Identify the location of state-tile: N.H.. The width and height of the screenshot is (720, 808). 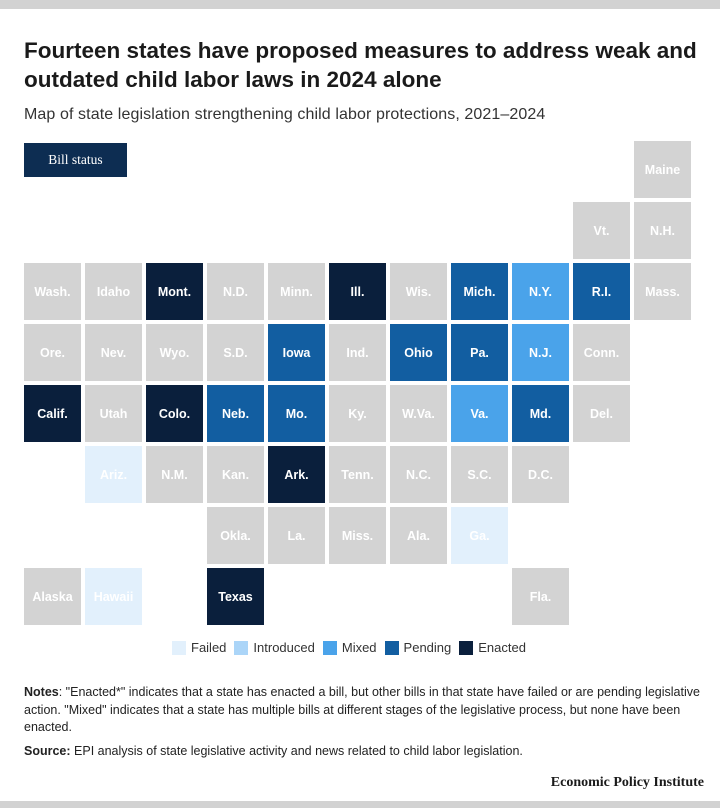
(662, 230).